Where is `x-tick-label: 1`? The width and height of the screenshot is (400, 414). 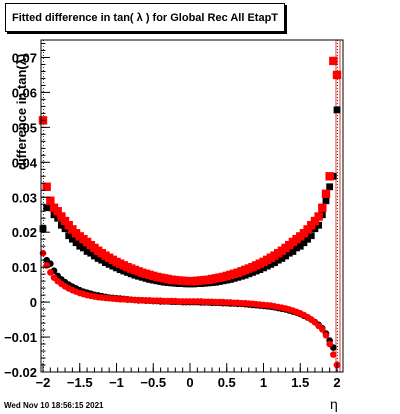
x-tick-label: 1 is located at coordinates (263, 382).